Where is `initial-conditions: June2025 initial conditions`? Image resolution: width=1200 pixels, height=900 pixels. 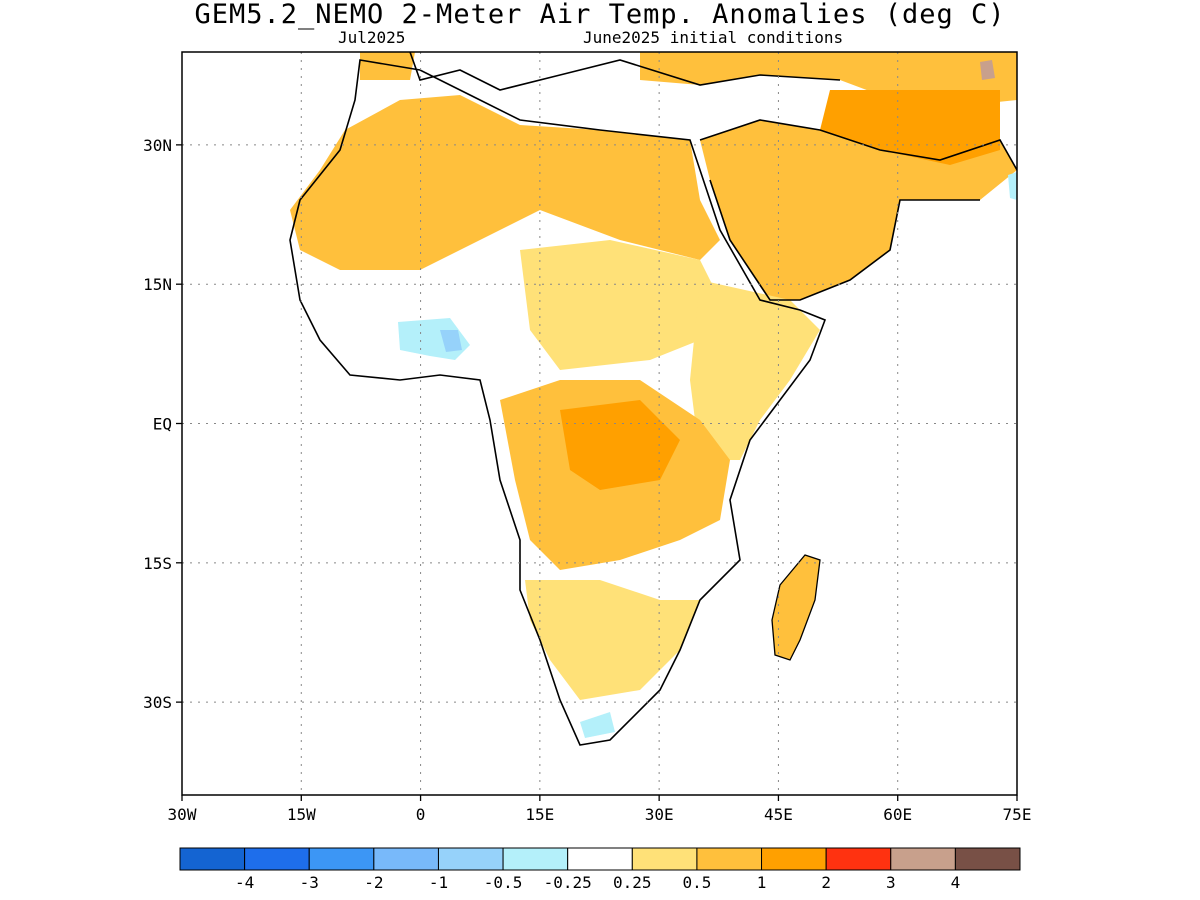 initial-conditions: June2025 initial conditions is located at coordinates (713, 37).